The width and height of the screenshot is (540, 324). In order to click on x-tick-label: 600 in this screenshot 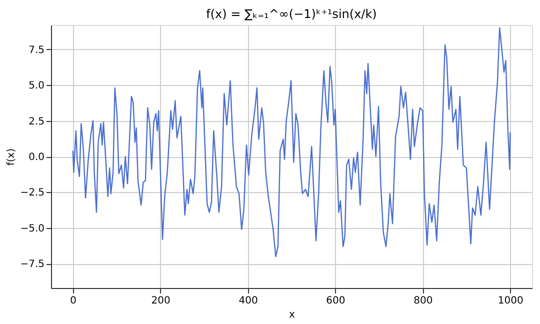, I will do `click(336, 301)`.